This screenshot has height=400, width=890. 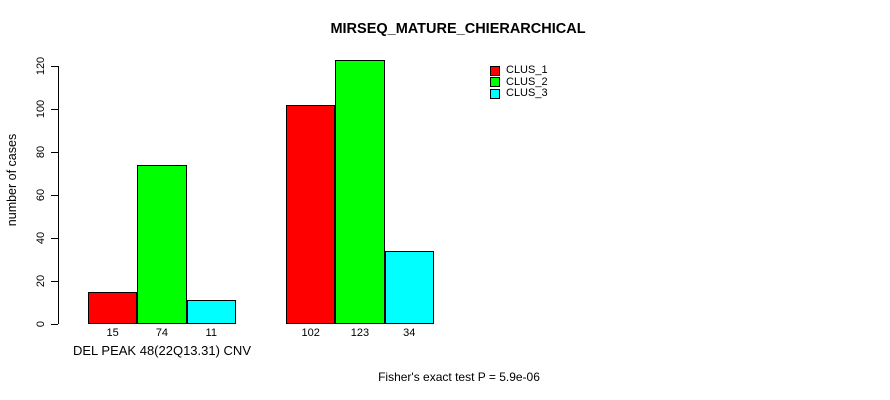 What do you see at coordinates (41, 152) in the screenshot?
I see `y-tick-label: 80` at bounding box center [41, 152].